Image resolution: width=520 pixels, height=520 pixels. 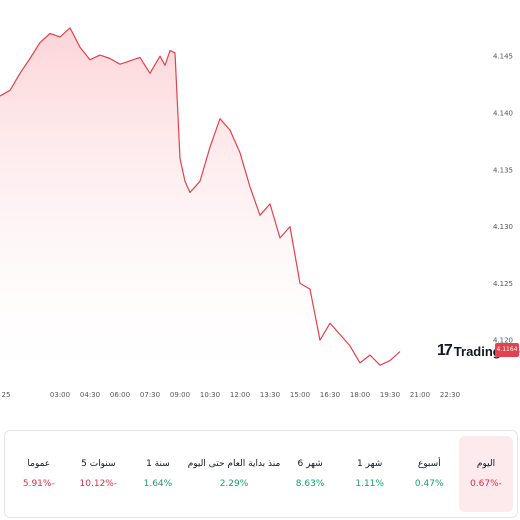 What do you see at coordinates (503, 341) in the screenshot?
I see `y-tick-label: 4.120` at bounding box center [503, 341].